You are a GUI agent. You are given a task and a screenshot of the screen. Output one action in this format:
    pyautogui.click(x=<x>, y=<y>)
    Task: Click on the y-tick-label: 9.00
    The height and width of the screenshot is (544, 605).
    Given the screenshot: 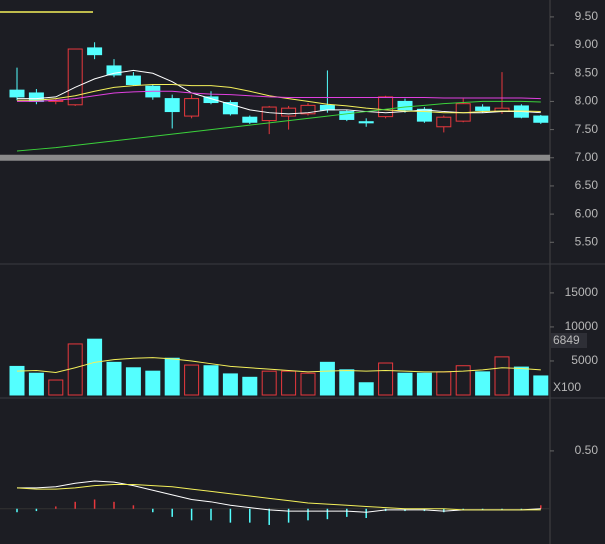 What is the action you would take?
    pyautogui.click(x=587, y=44)
    